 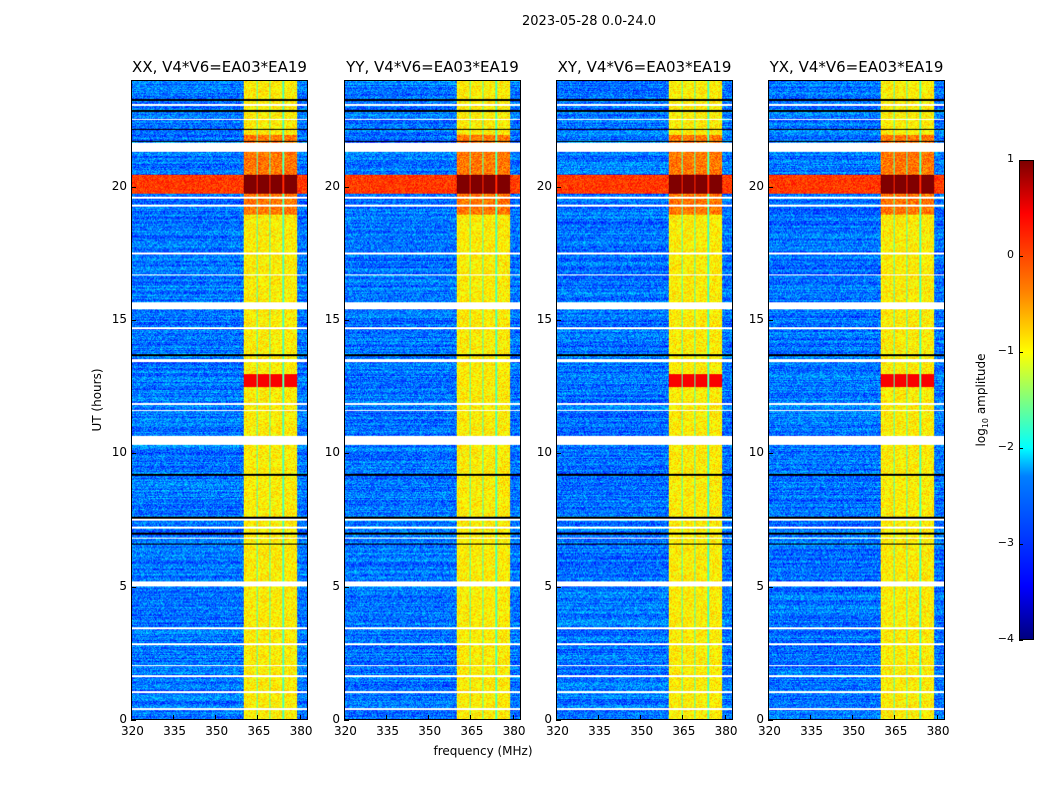 I want to click on panel-title: XX, V4*V6=EA03*EA19, so click(x=219, y=67).